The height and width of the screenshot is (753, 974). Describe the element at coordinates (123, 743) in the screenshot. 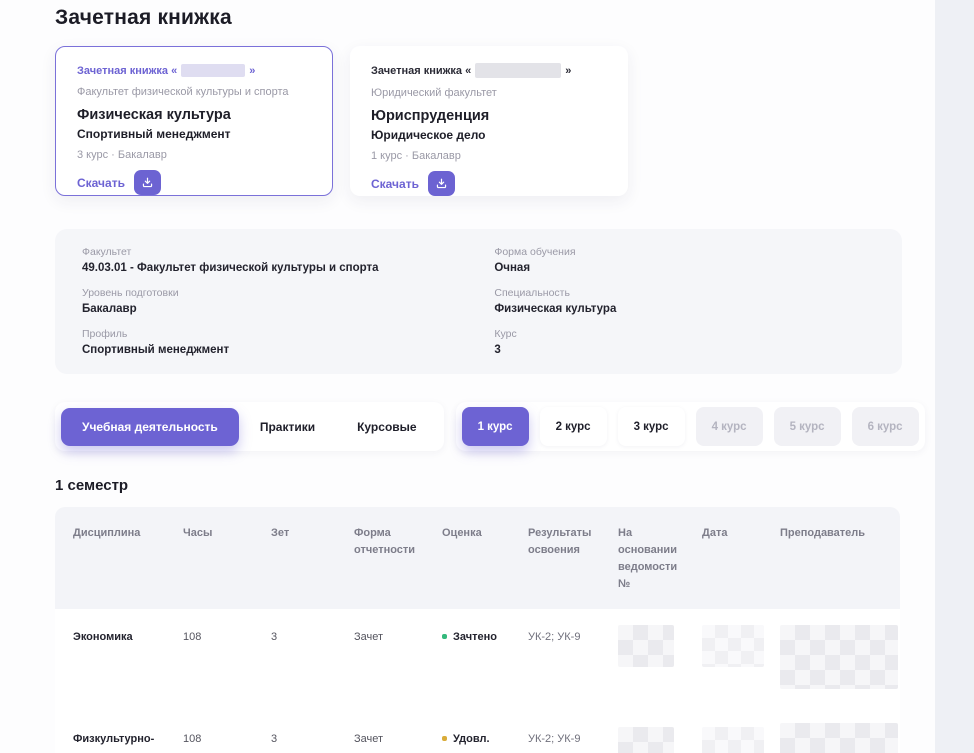

I see `cell-discipline: Физкультурно-оздоровительные технологии` at that location.